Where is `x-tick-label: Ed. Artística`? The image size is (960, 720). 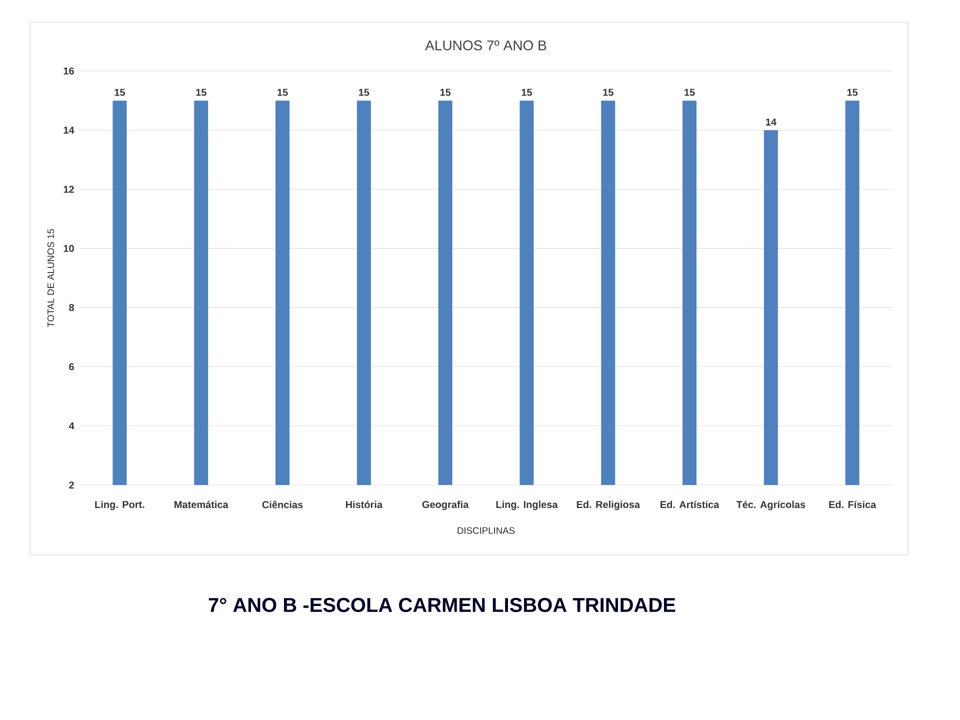 x-tick-label: Ed. Artística is located at coordinates (690, 504).